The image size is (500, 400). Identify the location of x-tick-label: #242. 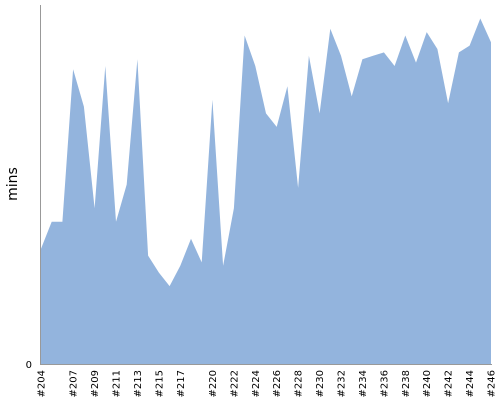
(449, 383).